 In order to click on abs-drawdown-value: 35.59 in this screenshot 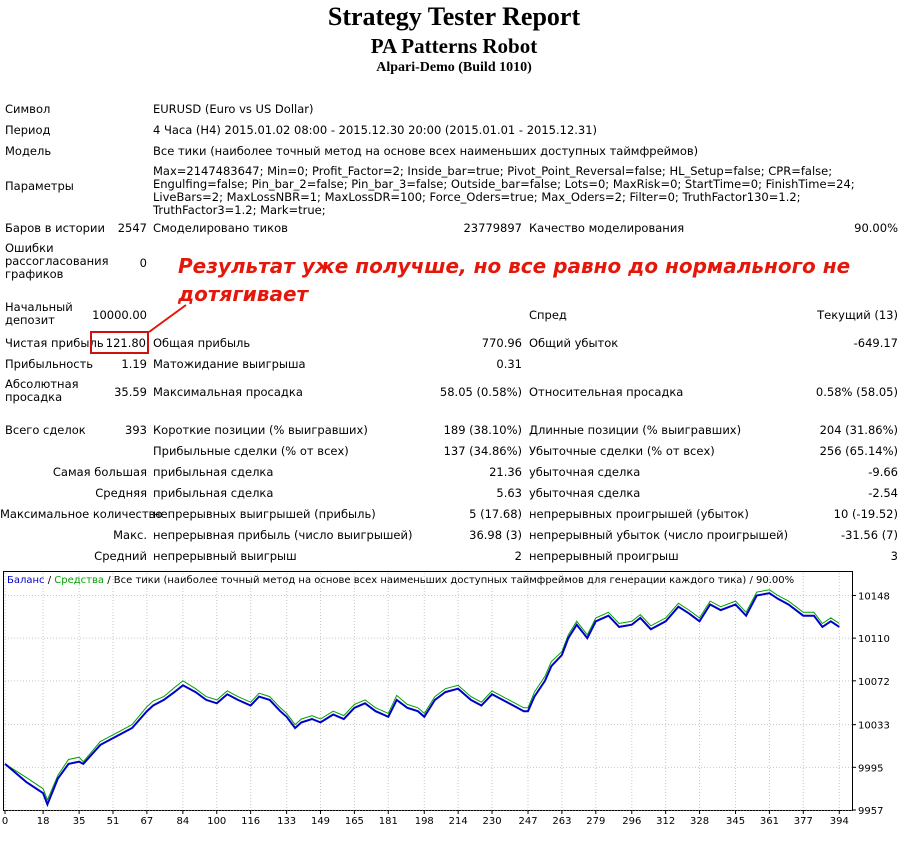, I will do `click(130, 392)`.